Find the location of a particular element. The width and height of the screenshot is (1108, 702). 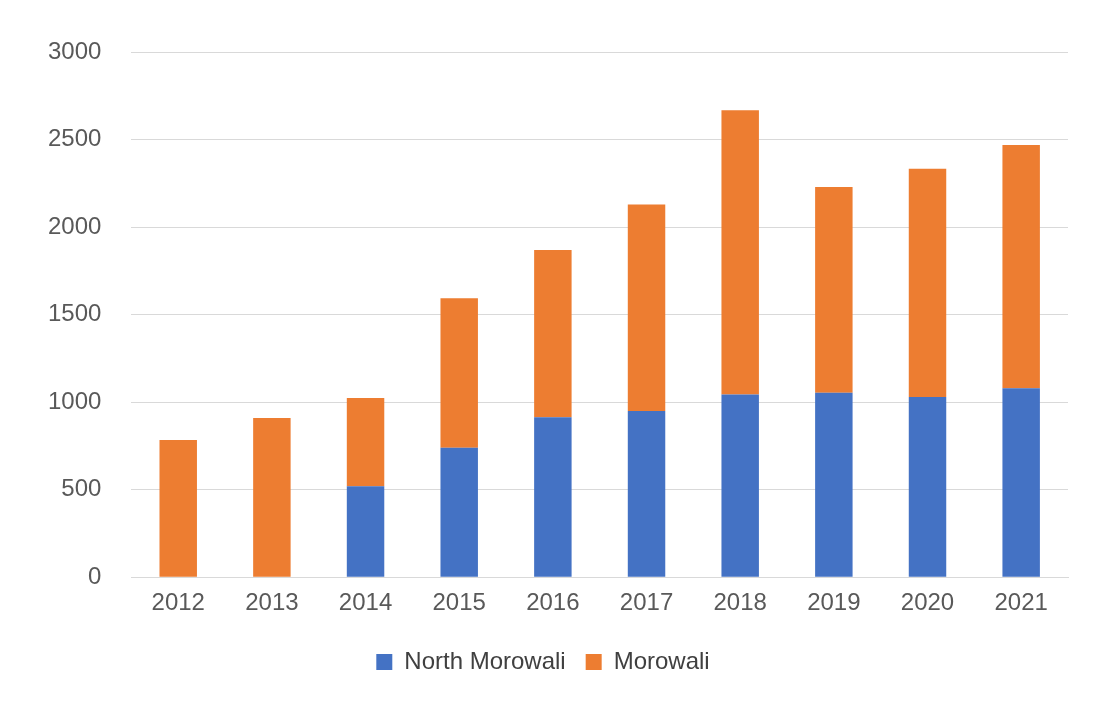

x-tick-label: 2020 is located at coordinates (927, 602).